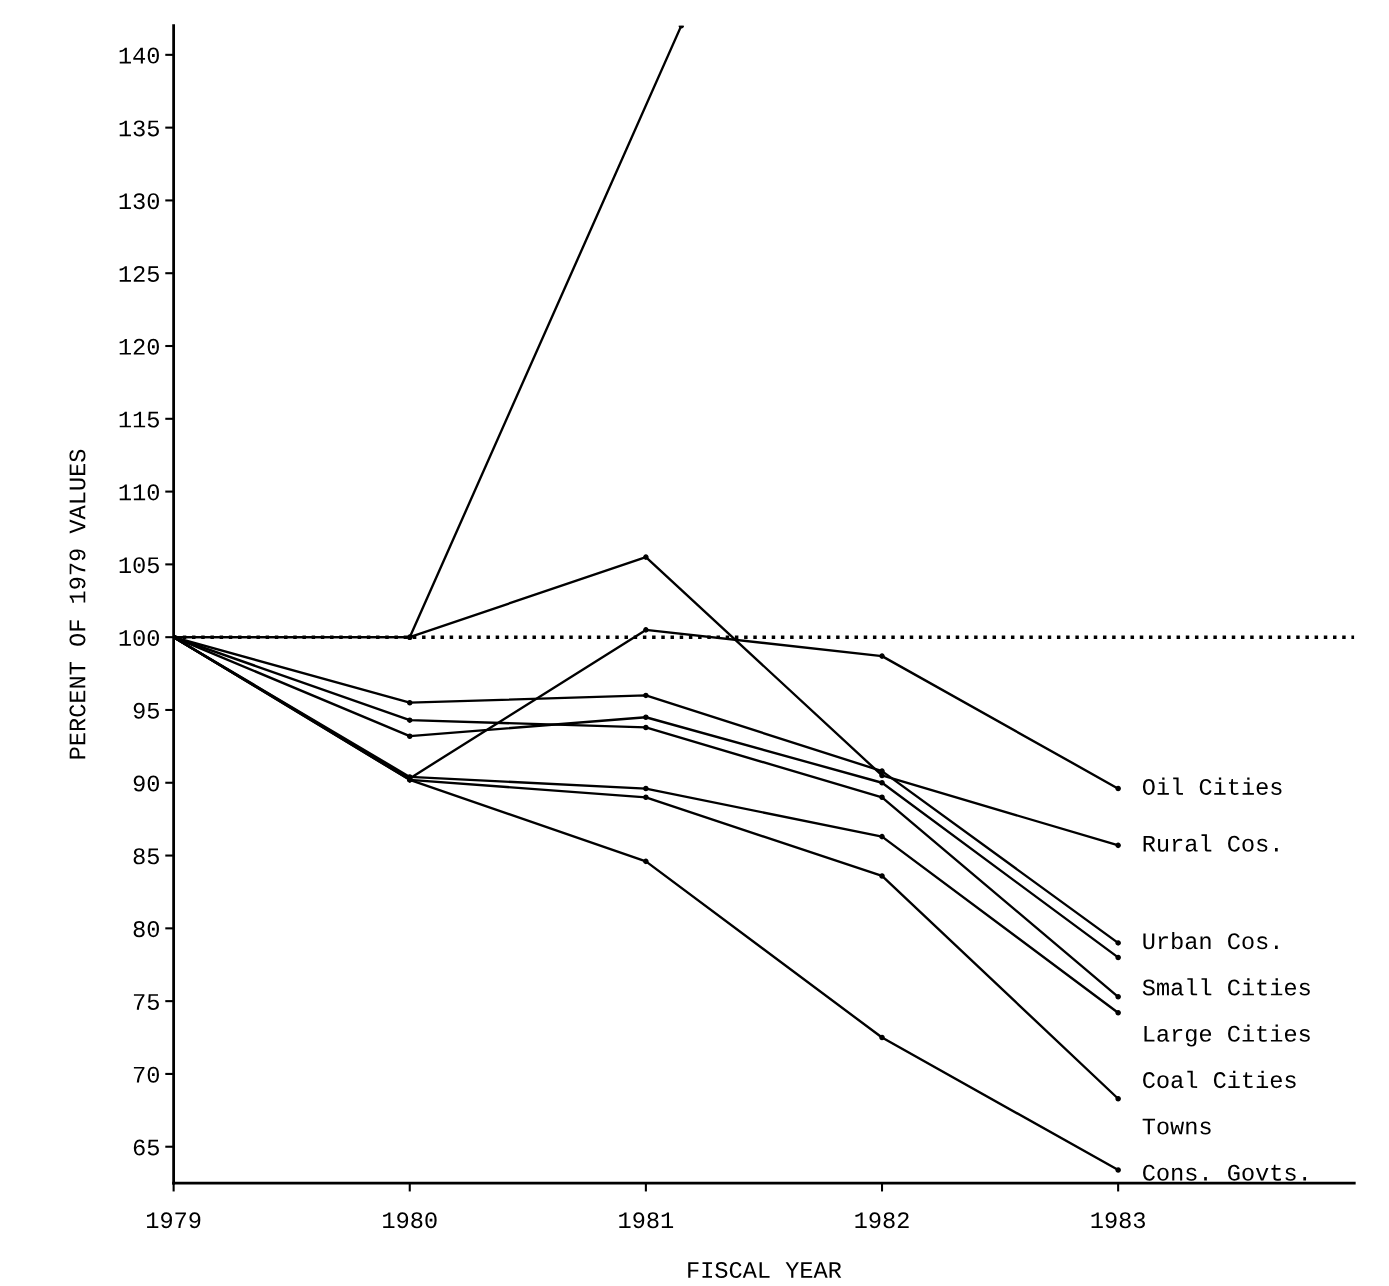  What do you see at coordinates (139, 201) in the screenshot?
I see `y-tick-label: 130` at bounding box center [139, 201].